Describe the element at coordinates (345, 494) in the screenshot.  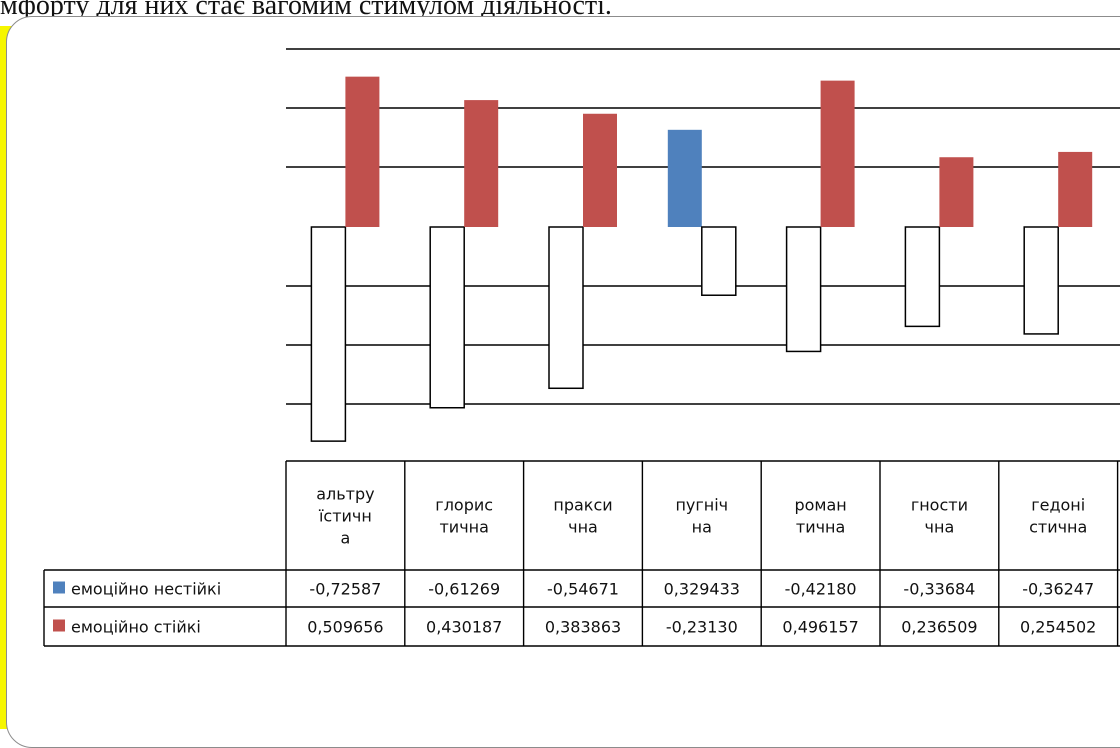
I see `category-label: альтру` at that location.